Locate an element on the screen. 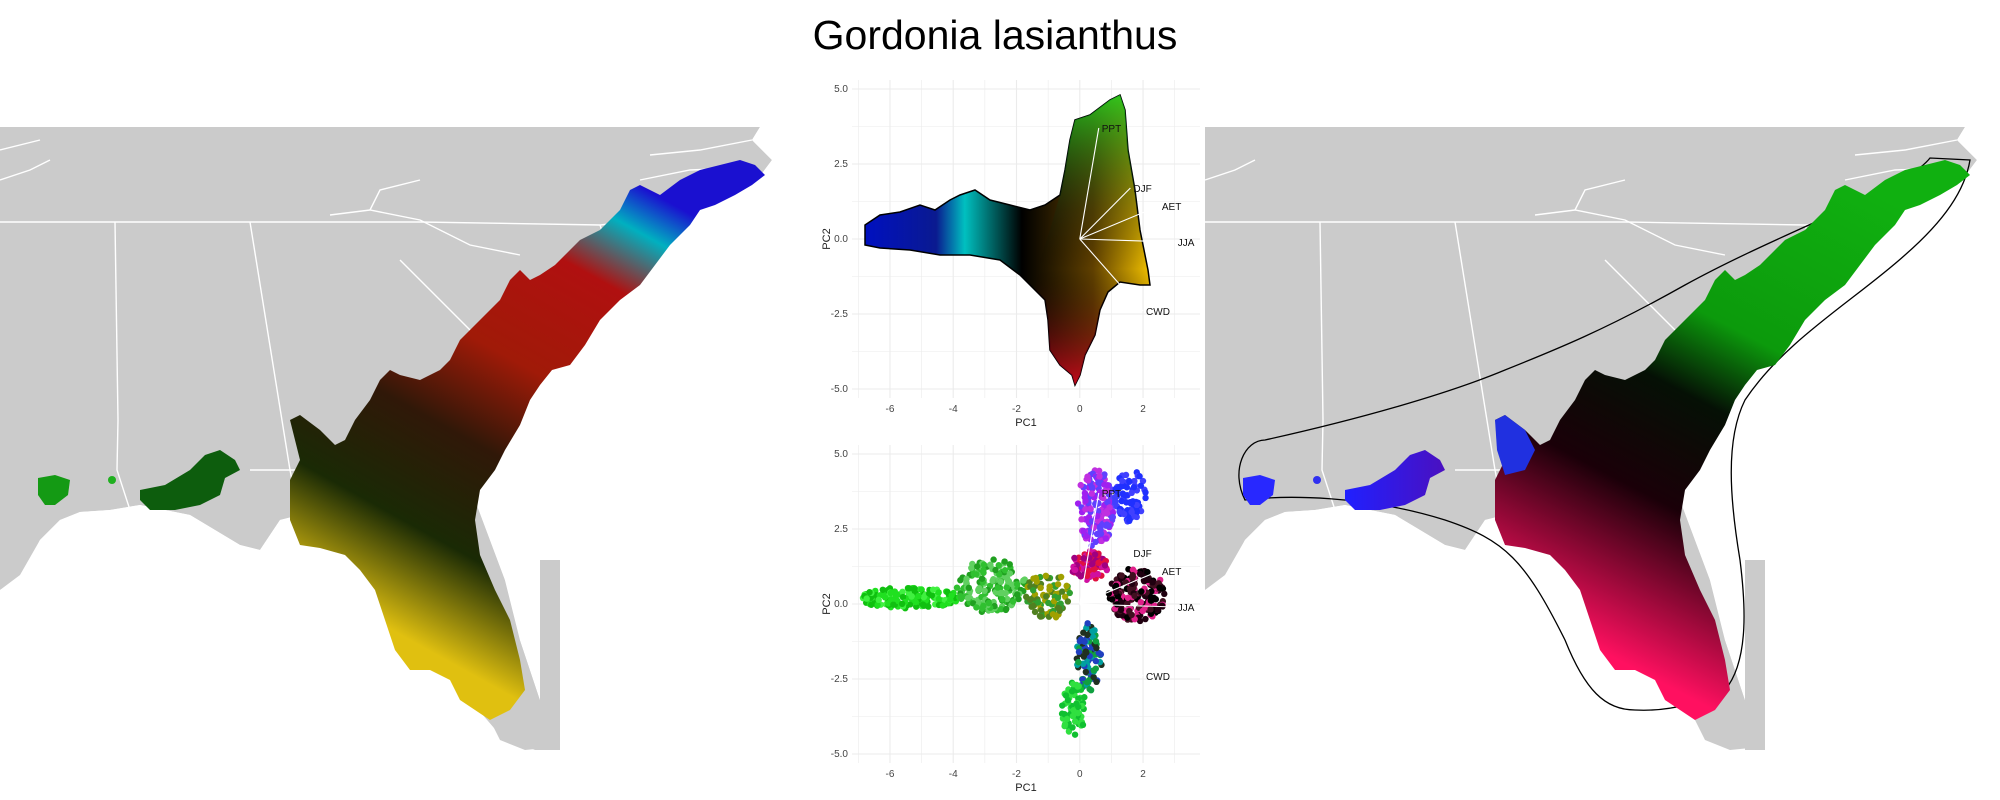  right-gulf-water is located at coordinates (1415, 652).